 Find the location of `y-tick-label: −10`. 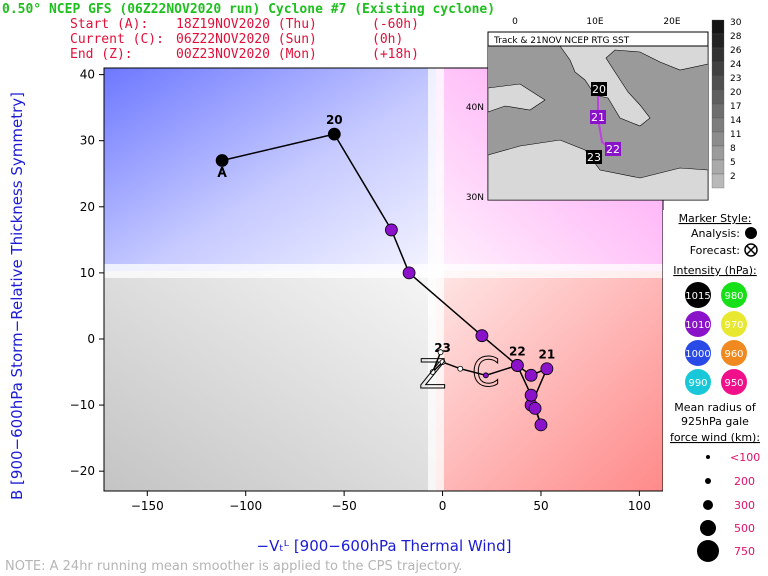

y-tick-label: −10 is located at coordinates (82, 405).